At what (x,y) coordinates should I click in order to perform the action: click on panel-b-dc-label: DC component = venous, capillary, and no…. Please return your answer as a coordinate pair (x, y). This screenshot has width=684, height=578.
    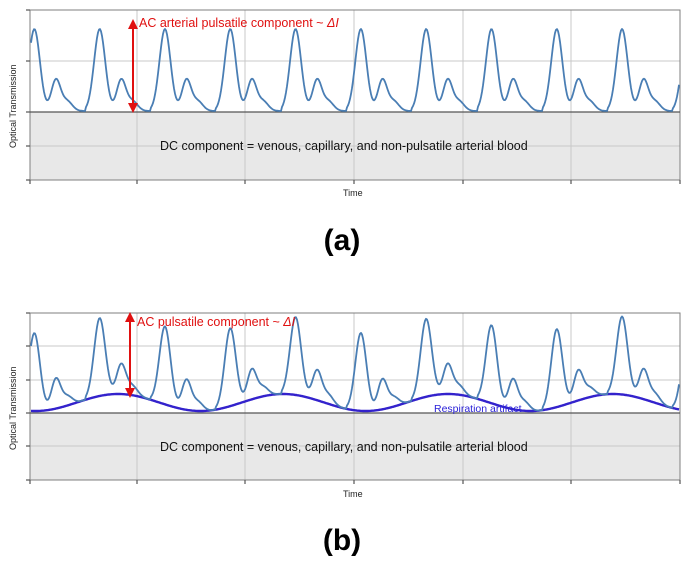
    Looking at the image, I should click on (344, 447).